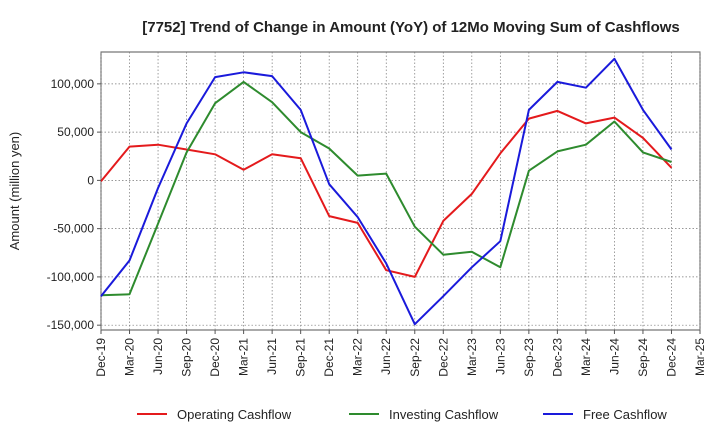  Describe the element at coordinates (500, 356) in the screenshot. I see `x-tick-label: Jun-23` at that location.